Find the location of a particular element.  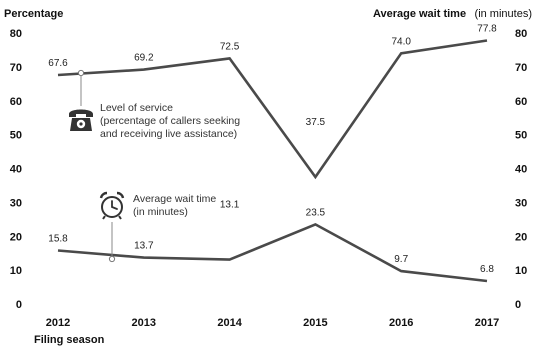

right-y-axis: 0 10 20 30 40 50 60 70 80 is located at coordinates (521, 169).